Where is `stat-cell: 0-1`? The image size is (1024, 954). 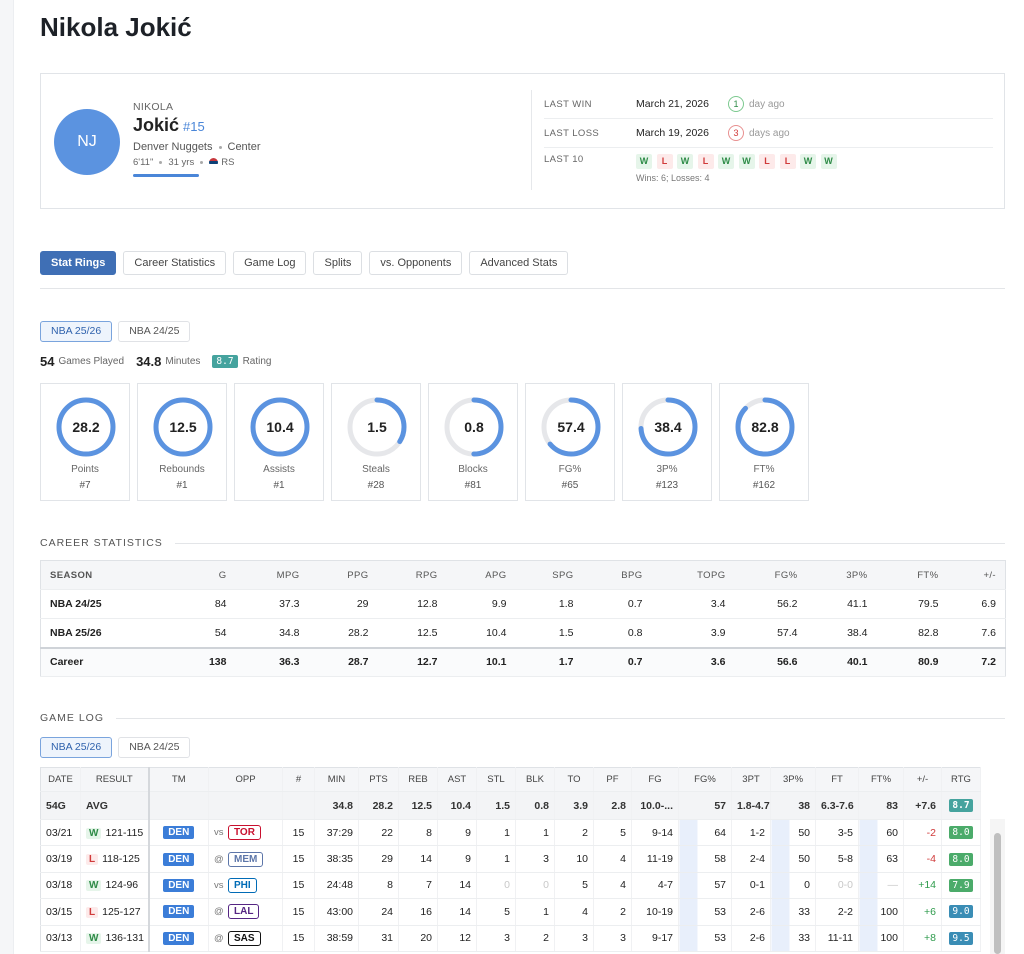
stat-cell: 0-1 is located at coordinates (751, 886).